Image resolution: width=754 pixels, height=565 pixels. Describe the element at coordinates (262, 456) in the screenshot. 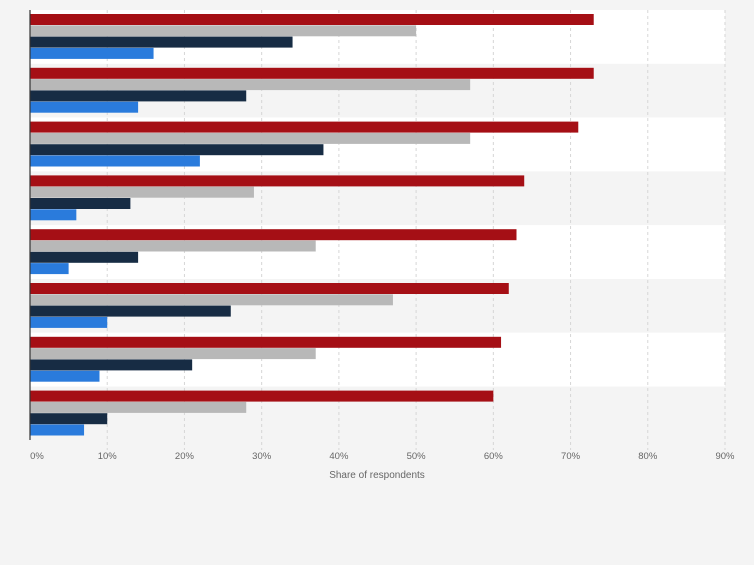

I see `x-tick-label: 30%` at that location.